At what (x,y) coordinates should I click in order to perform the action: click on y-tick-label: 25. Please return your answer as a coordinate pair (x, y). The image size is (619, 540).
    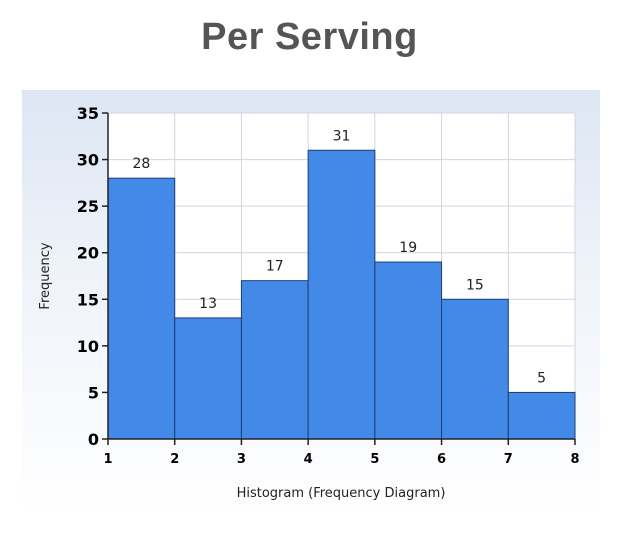
    Looking at the image, I should click on (88, 206).